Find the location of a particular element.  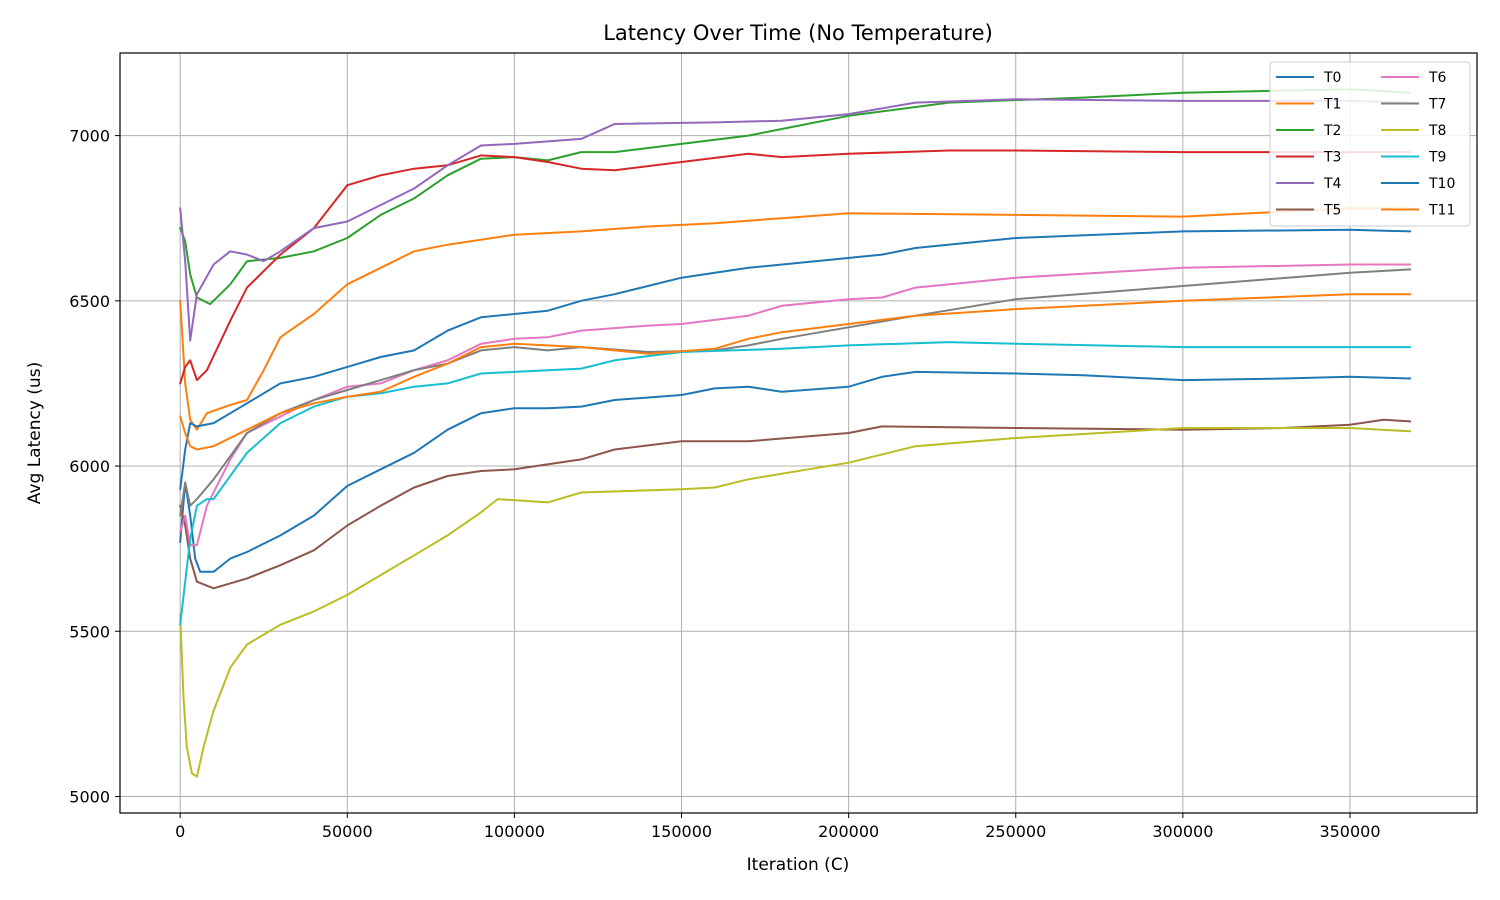

legend-label-t3: T3 is located at coordinates (1332, 158).